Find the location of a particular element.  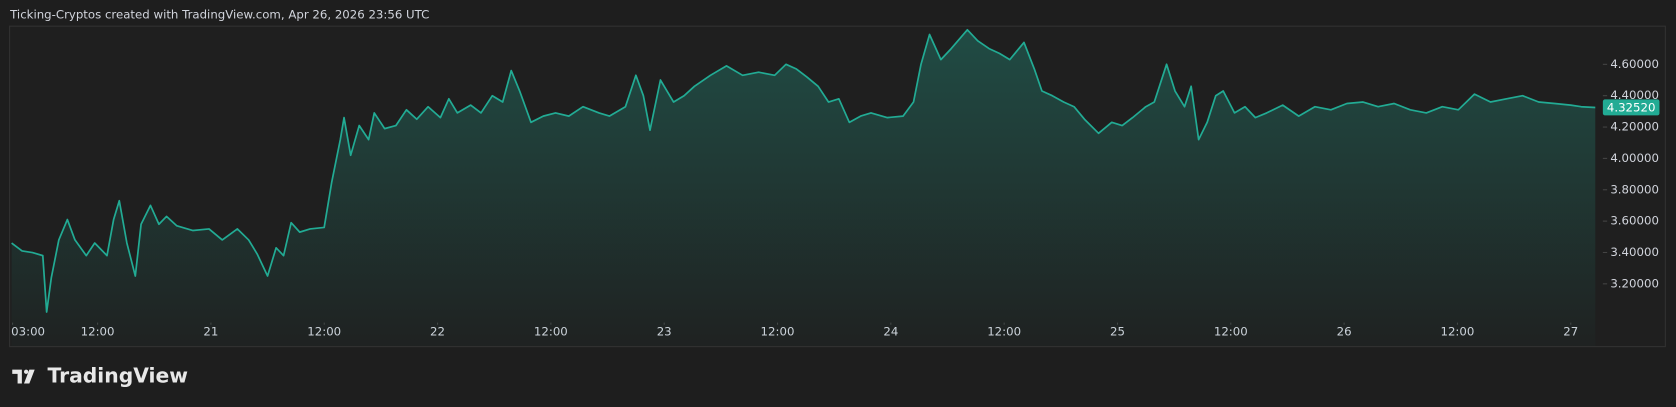

y-tick-label: 3.40000 is located at coordinates (1634, 252).